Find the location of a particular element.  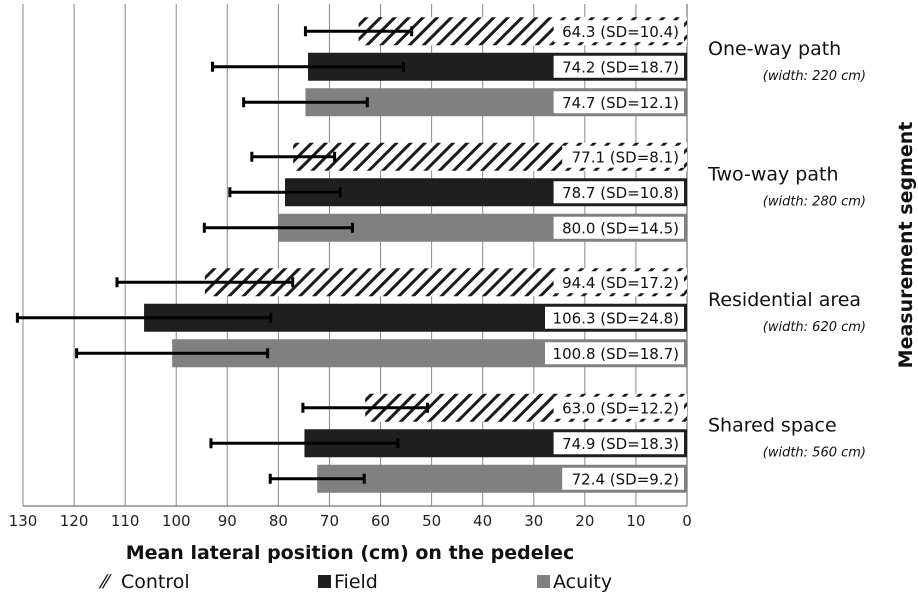

x-tick-label: 40 is located at coordinates (482, 521).